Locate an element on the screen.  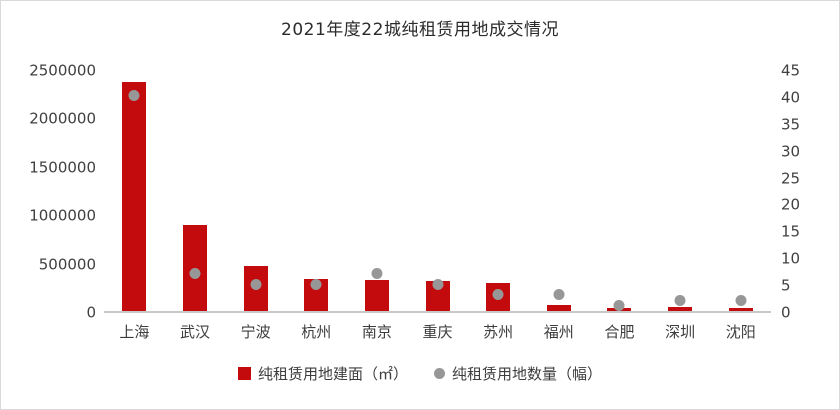
legend-item-count: 纯租赁用地数量（幅） is located at coordinates (518, 373).